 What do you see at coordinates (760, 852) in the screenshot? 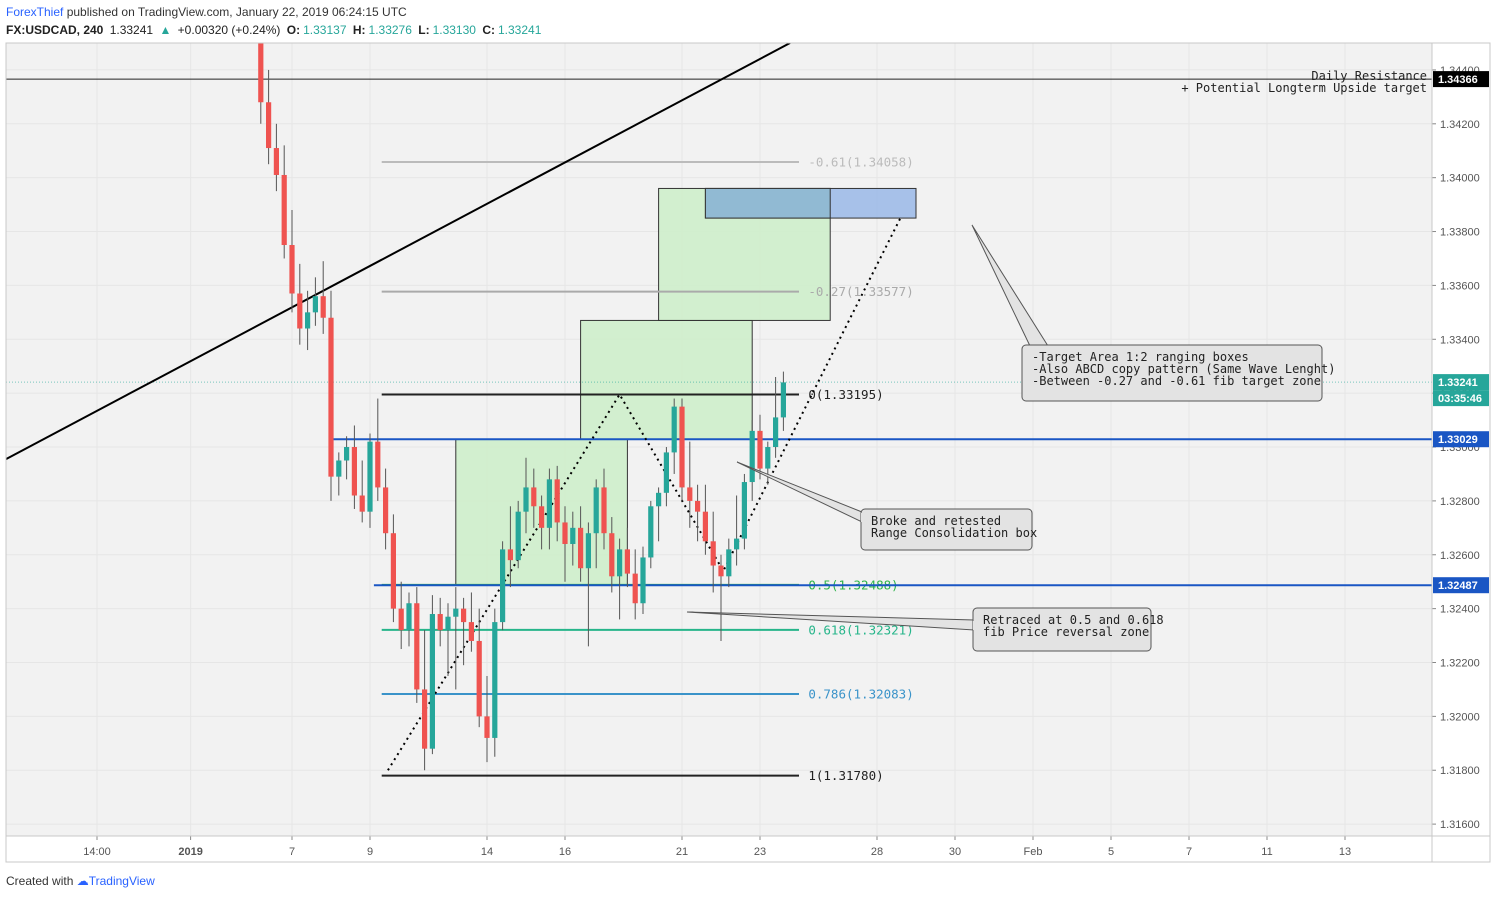
I see `time-tick-label: 23` at bounding box center [760, 852].